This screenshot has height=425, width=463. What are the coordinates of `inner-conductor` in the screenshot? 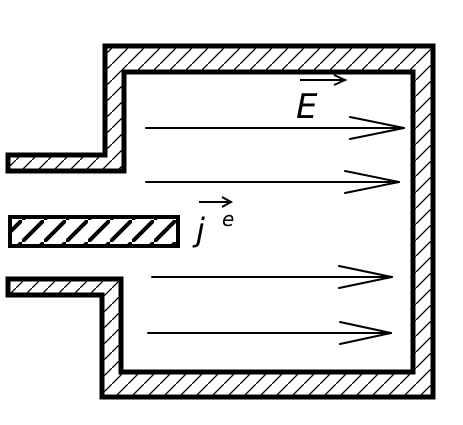 It's located at (94, 231).